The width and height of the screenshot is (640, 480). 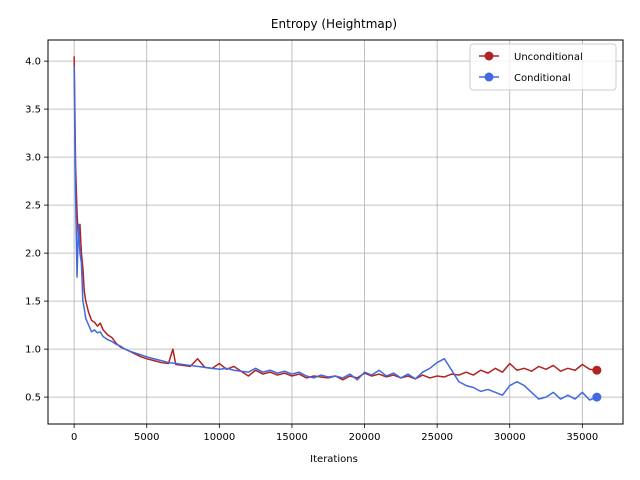 I want to click on x-tick-label: 25000, so click(x=437, y=437).